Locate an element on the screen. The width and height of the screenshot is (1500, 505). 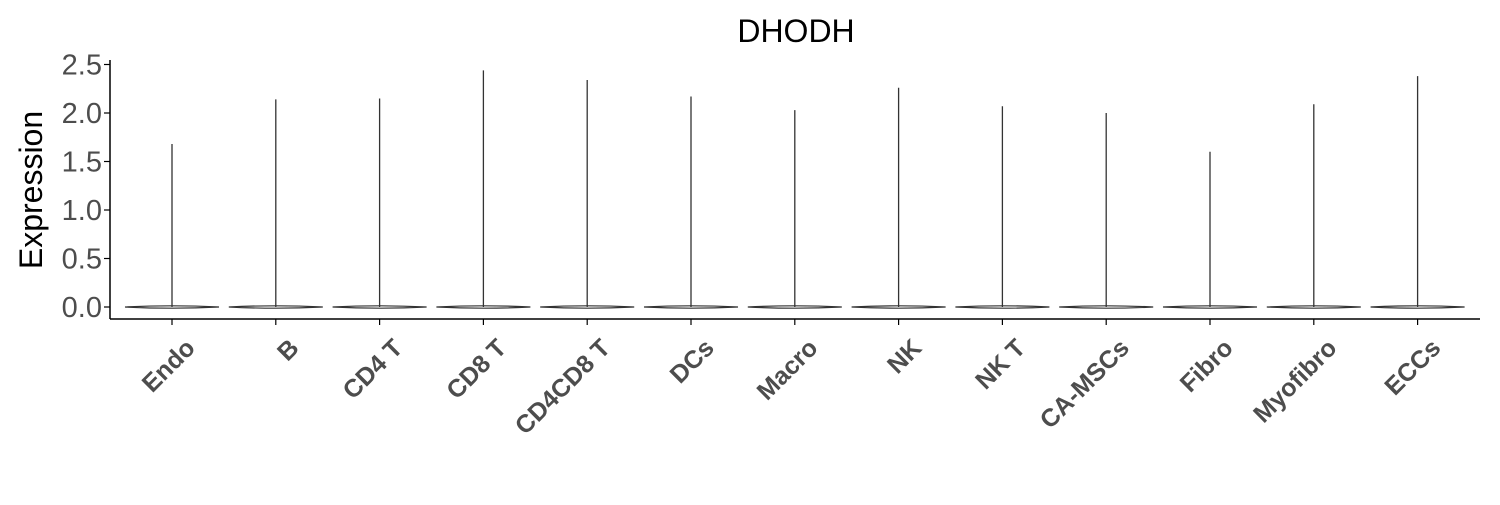
violin-dcs is located at coordinates (691, 202).